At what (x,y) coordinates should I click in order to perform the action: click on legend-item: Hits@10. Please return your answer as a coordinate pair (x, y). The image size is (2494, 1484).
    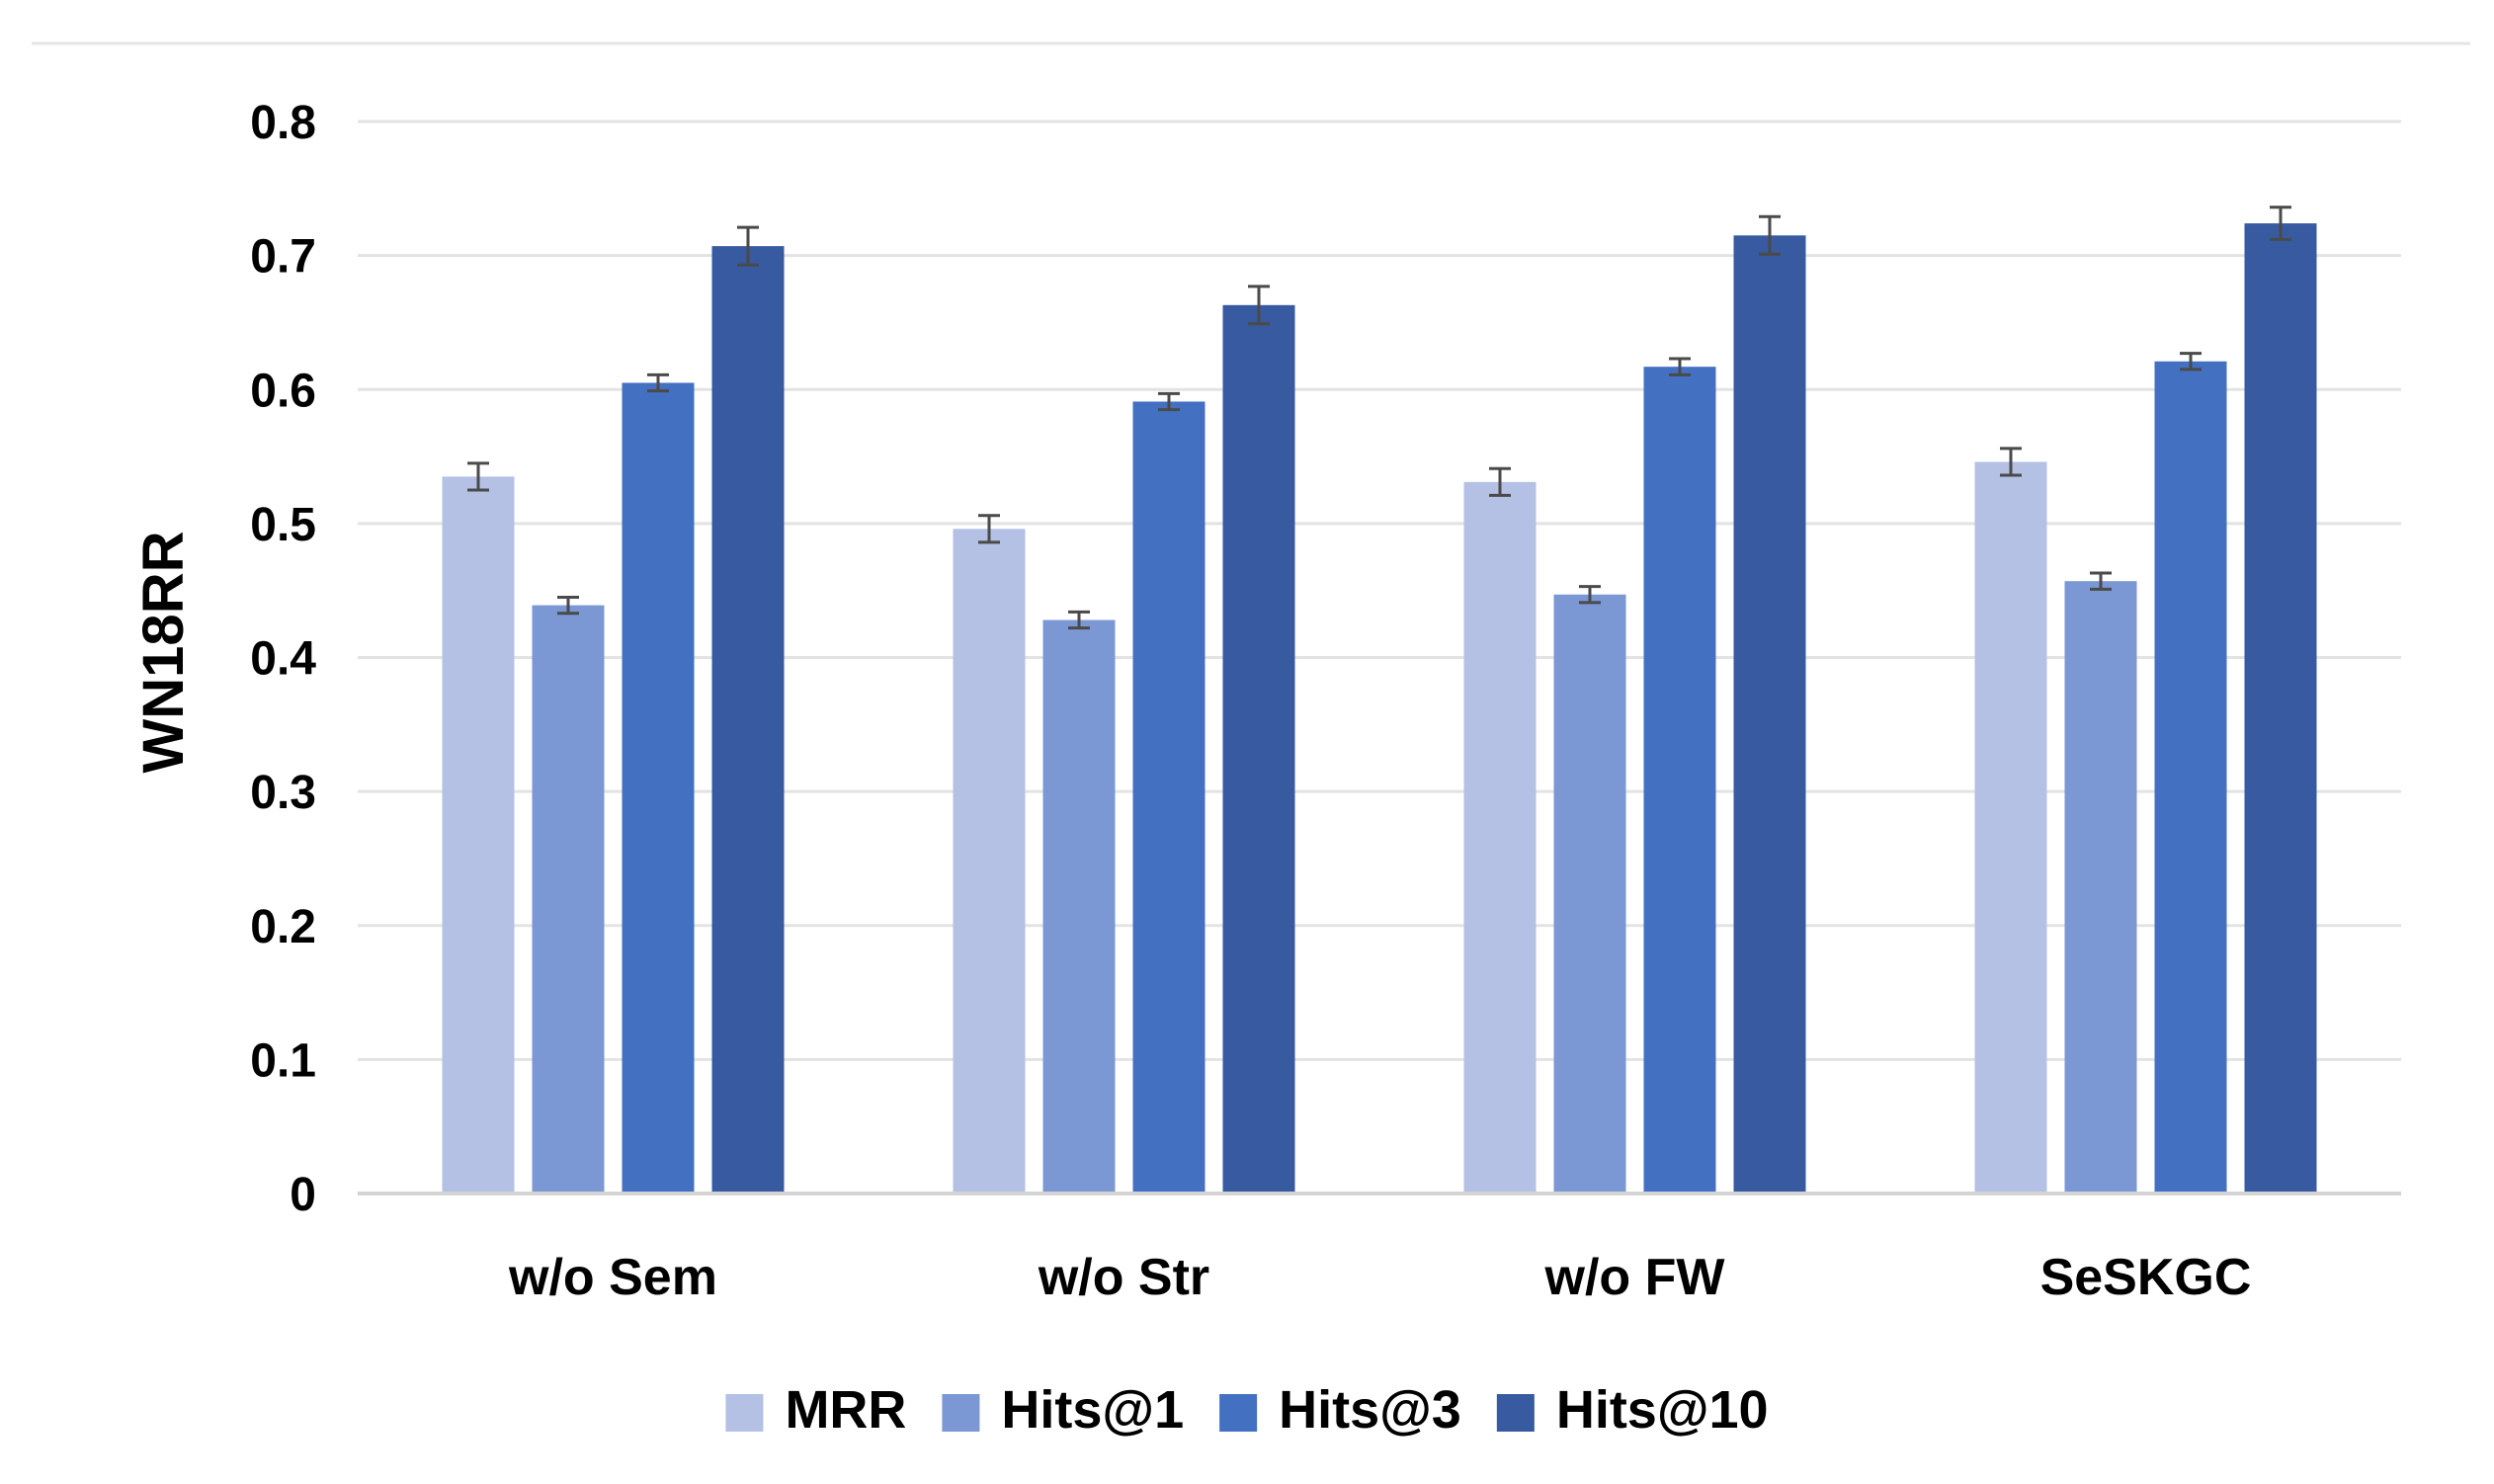
    Looking at the image, I should click on (1632, 1410).